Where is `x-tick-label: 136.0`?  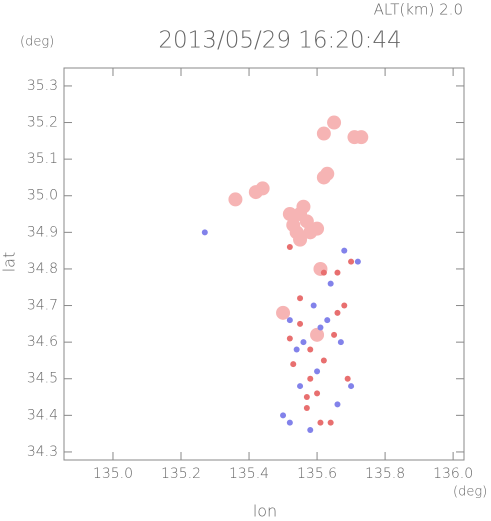
x-tick-label: 136.0 is located at coordinates (453, 474).